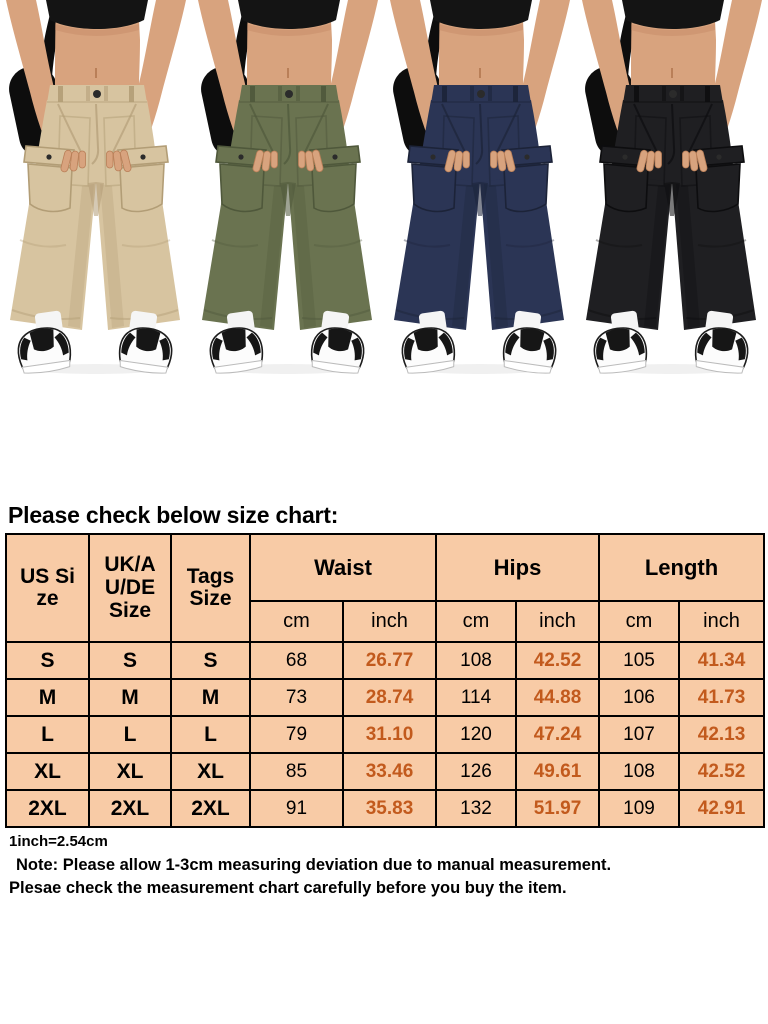 The height and width of the screenshot is (1024, 768). What do you see at coordinates (639, 698) in the screenshot?
I see `length-cm-cell: 106` at bounding box center [639, 698].